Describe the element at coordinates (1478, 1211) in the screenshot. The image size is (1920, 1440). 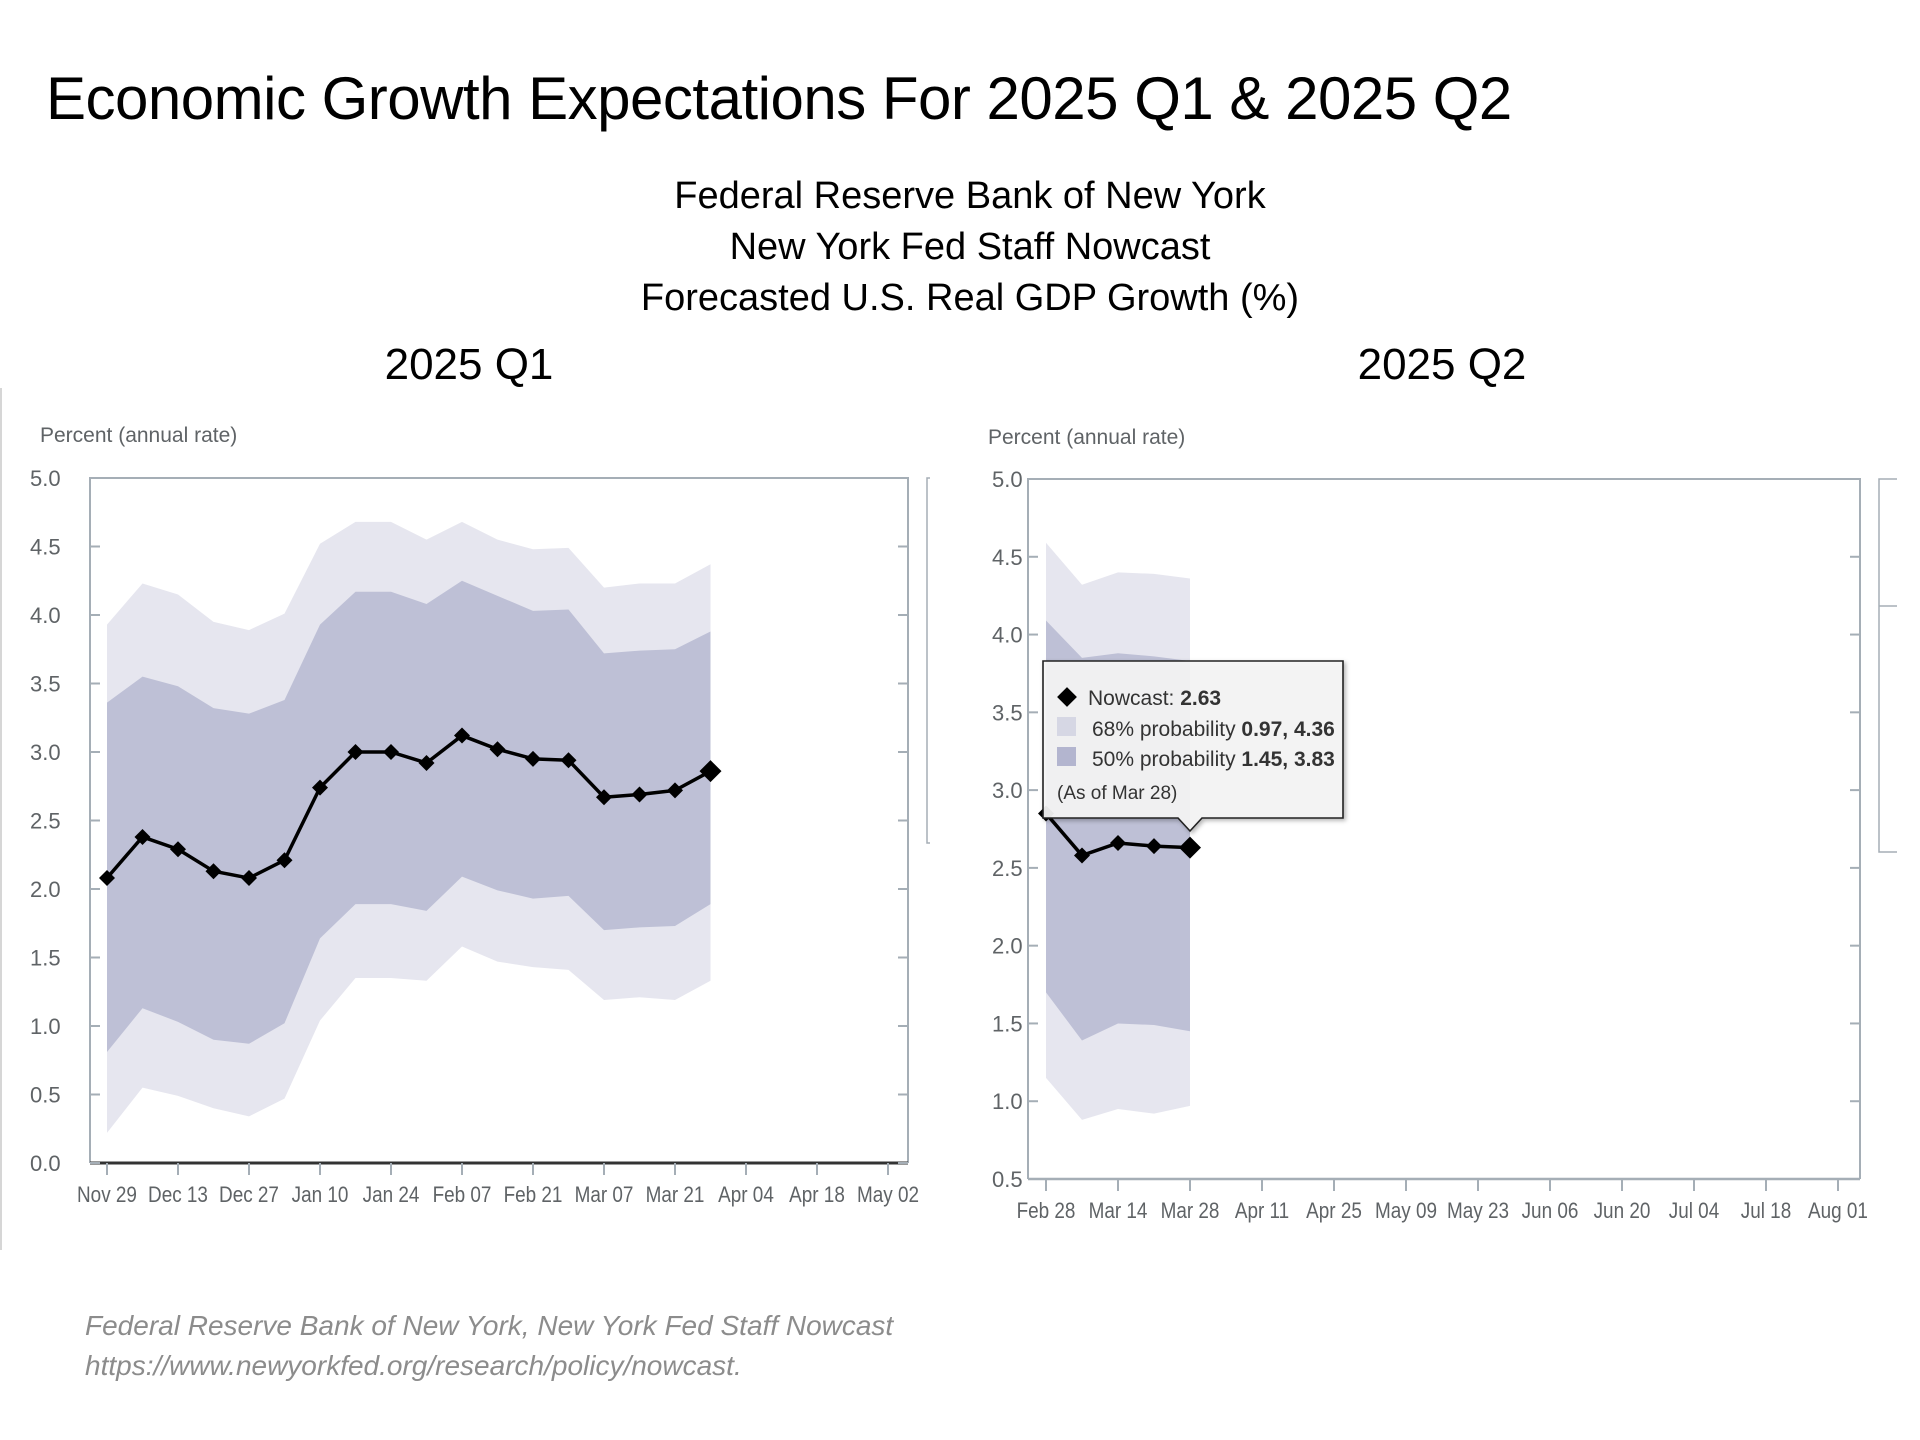
I see `x-tick-label: May 23` at that location.